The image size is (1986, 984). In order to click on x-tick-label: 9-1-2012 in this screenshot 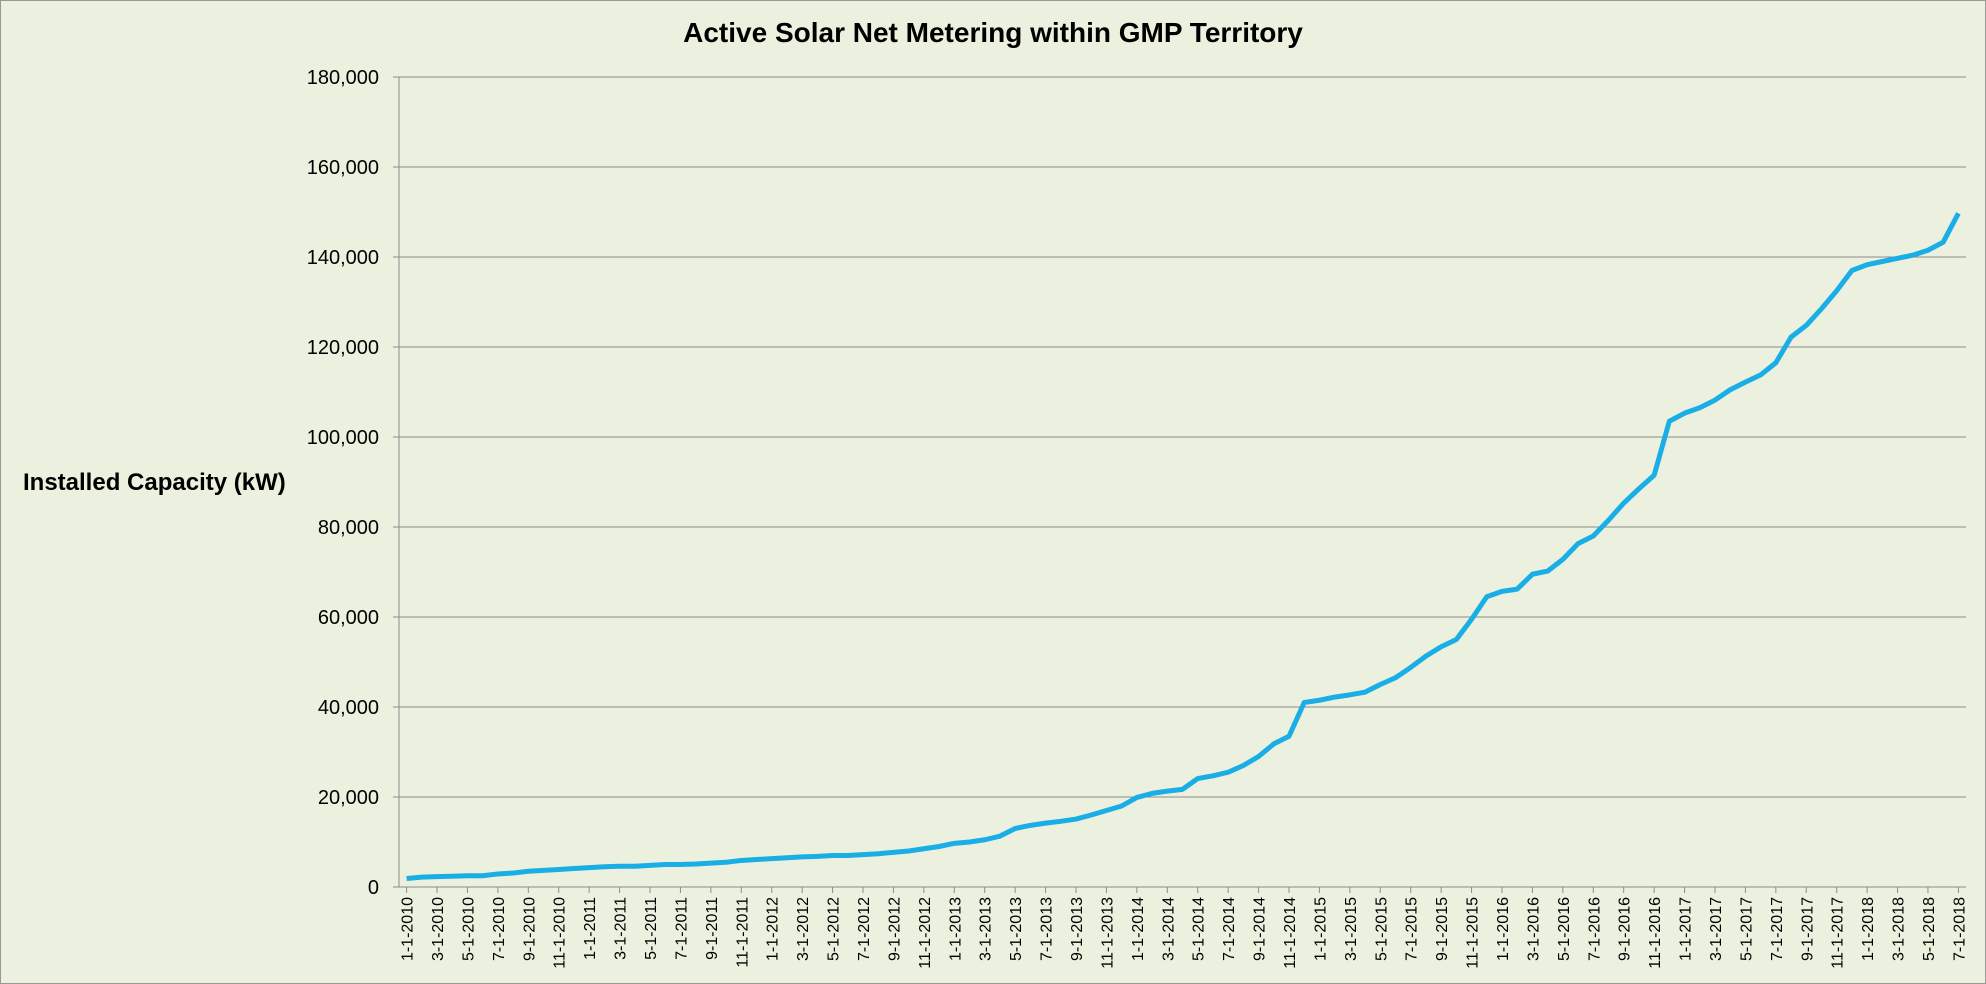, I will do `click(894, 929)`.